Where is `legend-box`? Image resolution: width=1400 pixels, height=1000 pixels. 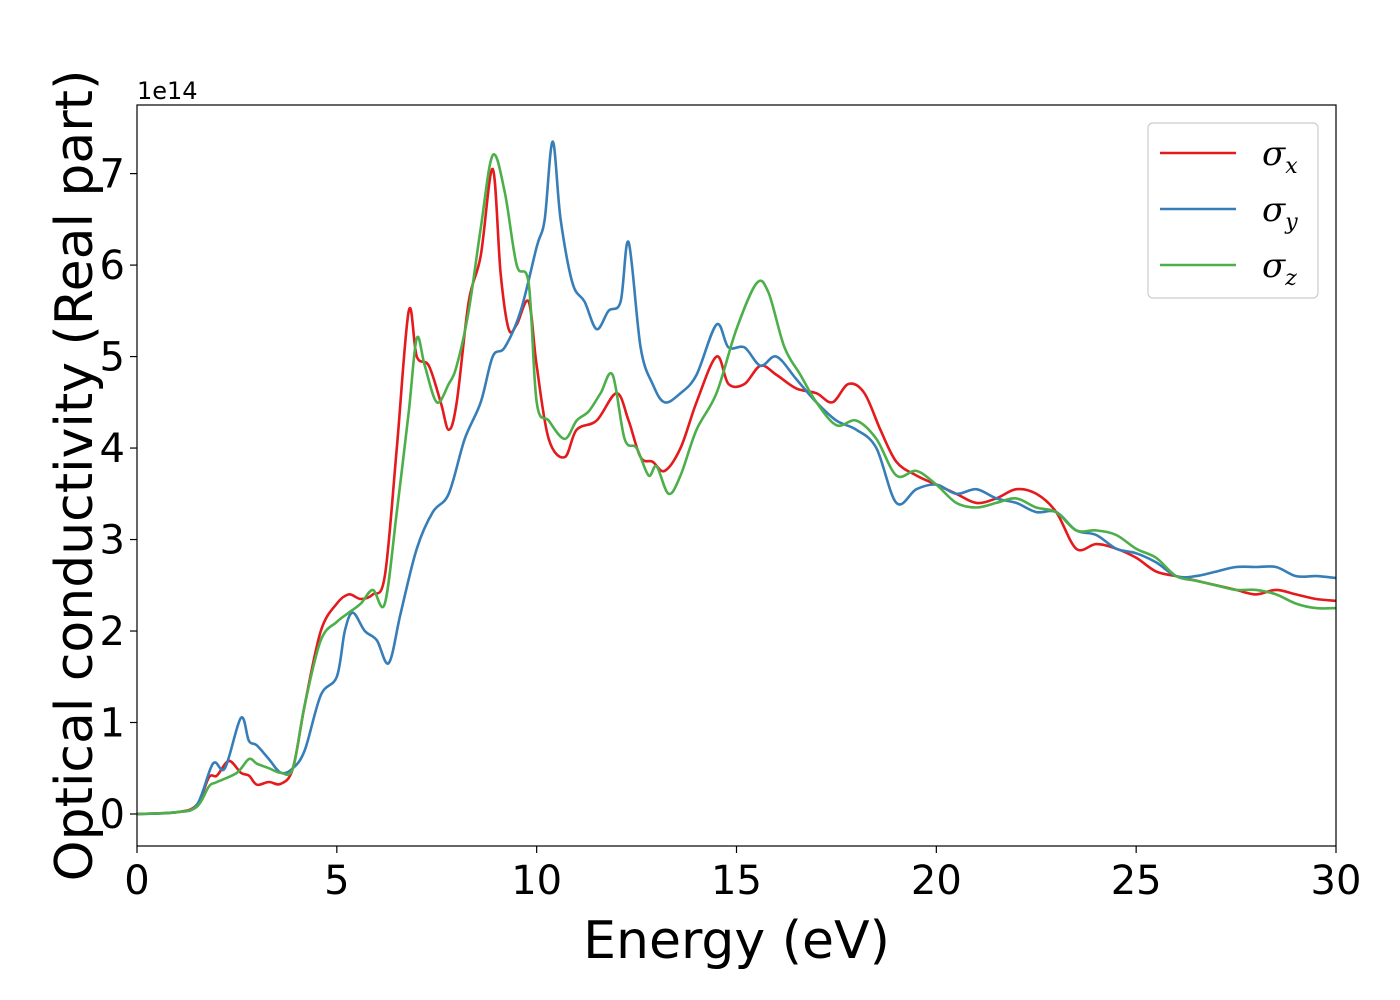
legend-box is located at coordinates (1233, 210).